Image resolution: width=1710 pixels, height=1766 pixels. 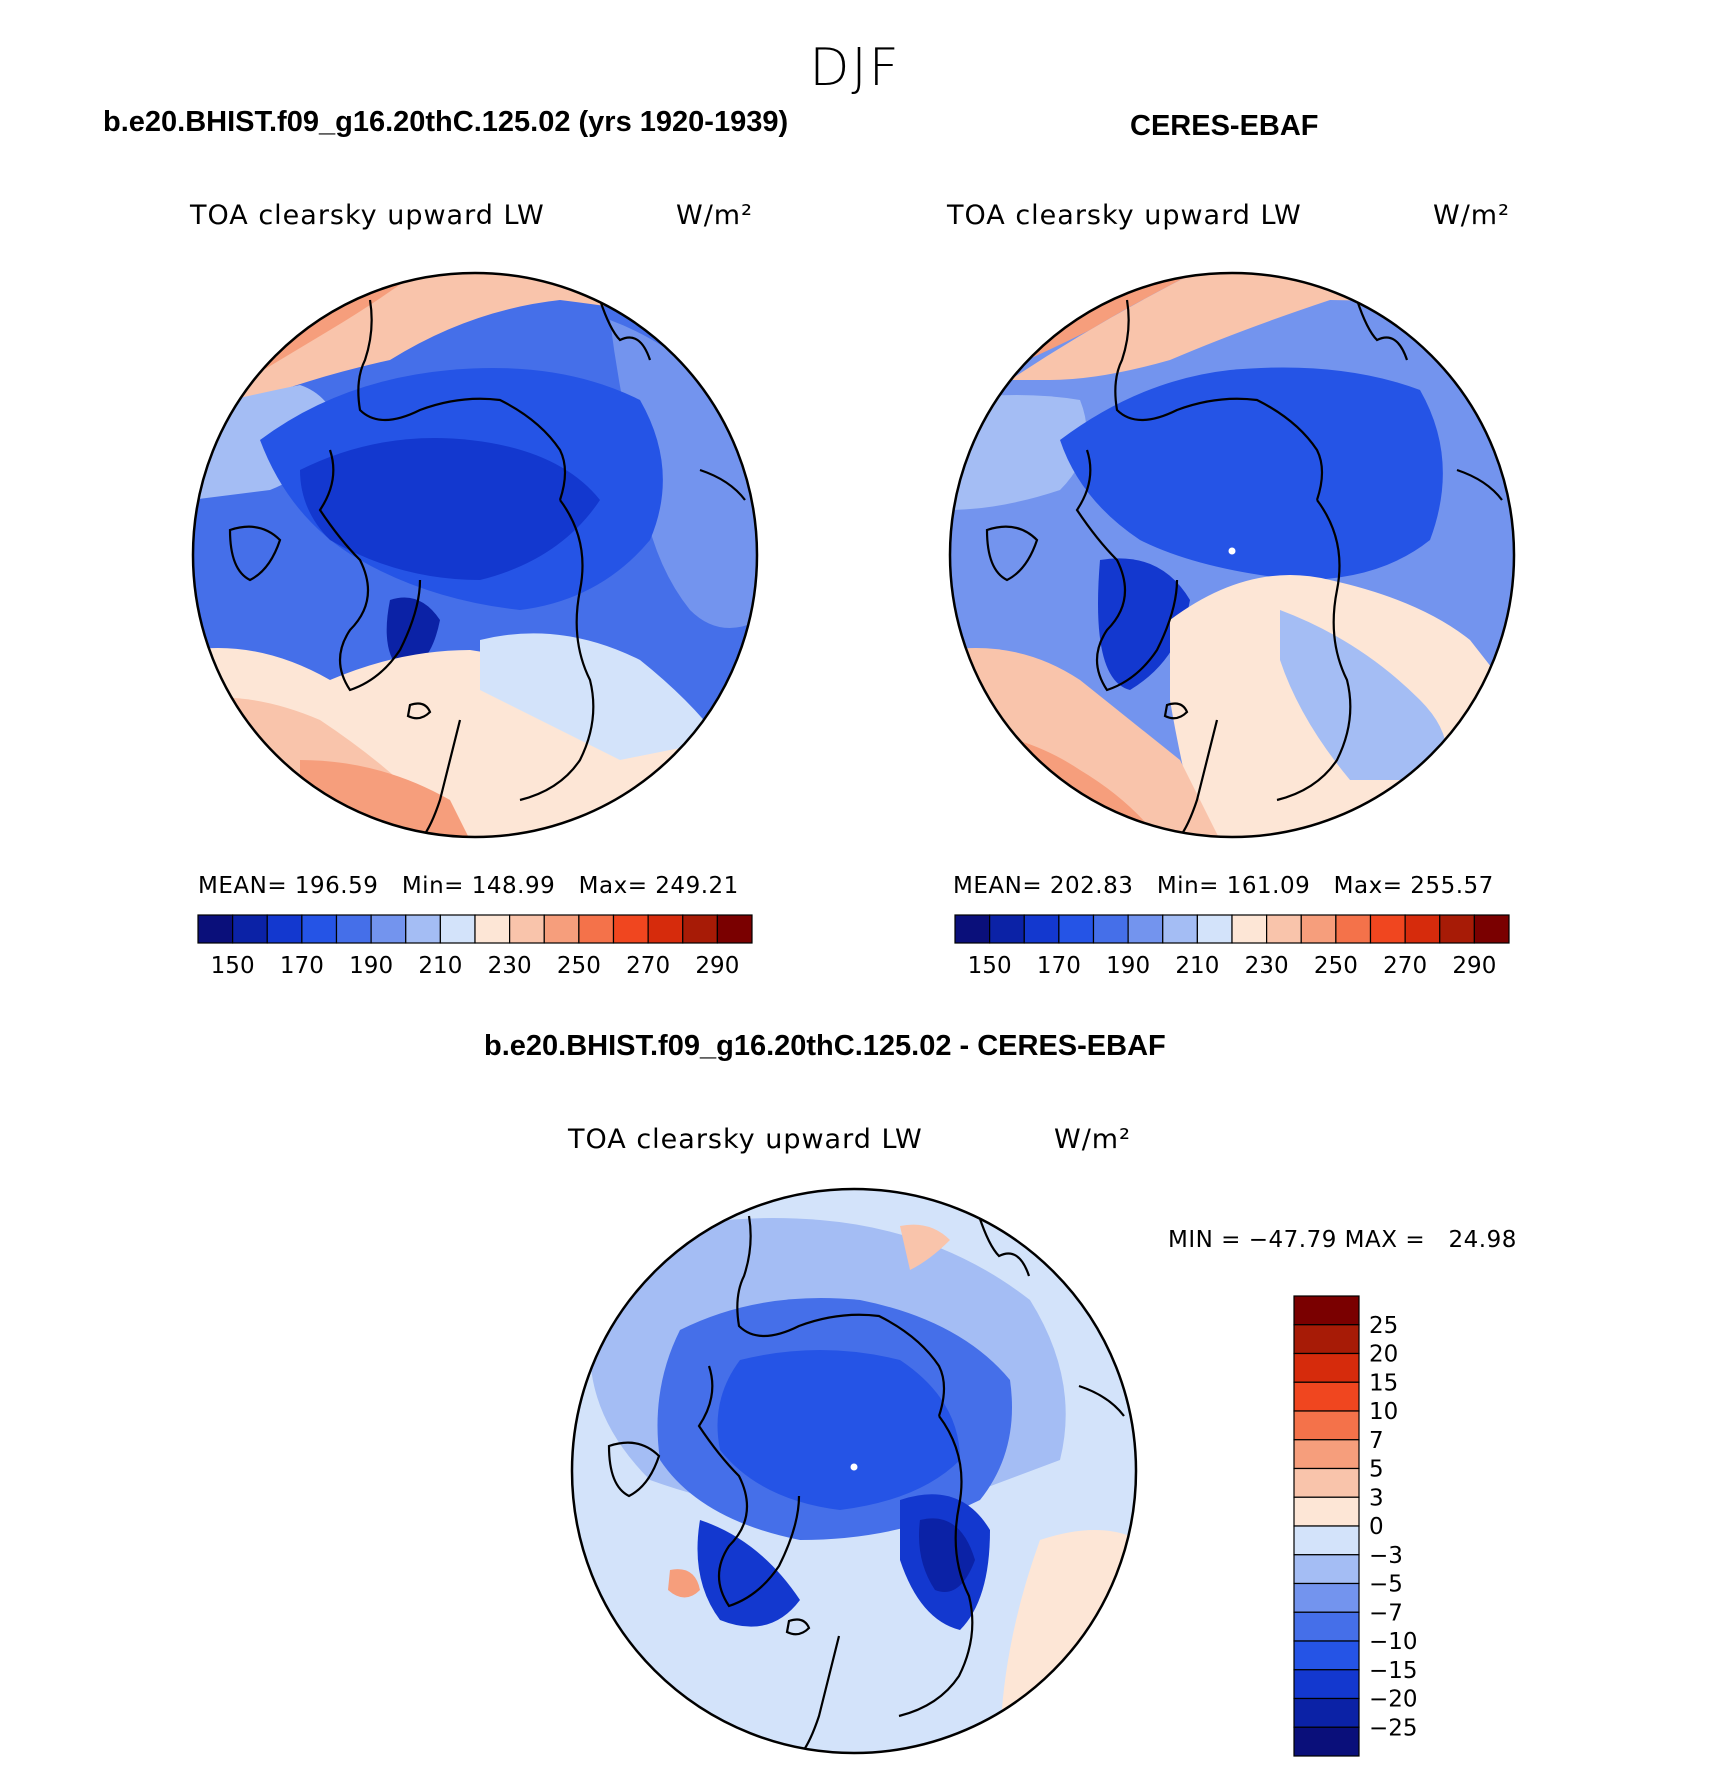 What do you see at coordinates (1187, 886) in the screenshot?
I see `min-label: Min=` at bounding box center [1187, 886].